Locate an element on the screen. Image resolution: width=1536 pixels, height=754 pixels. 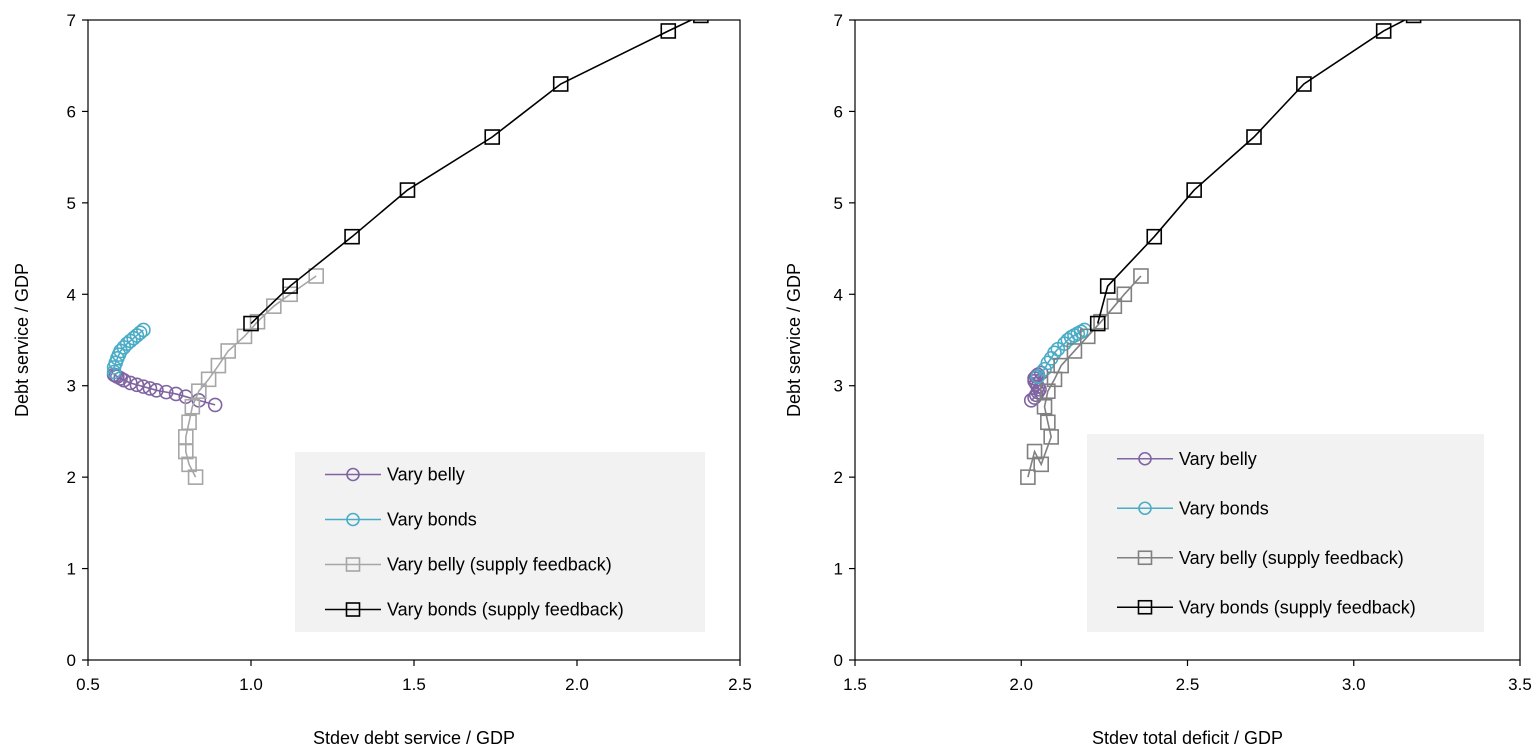
x-tick-label: 0.5 is located at coordinates (88, 684).